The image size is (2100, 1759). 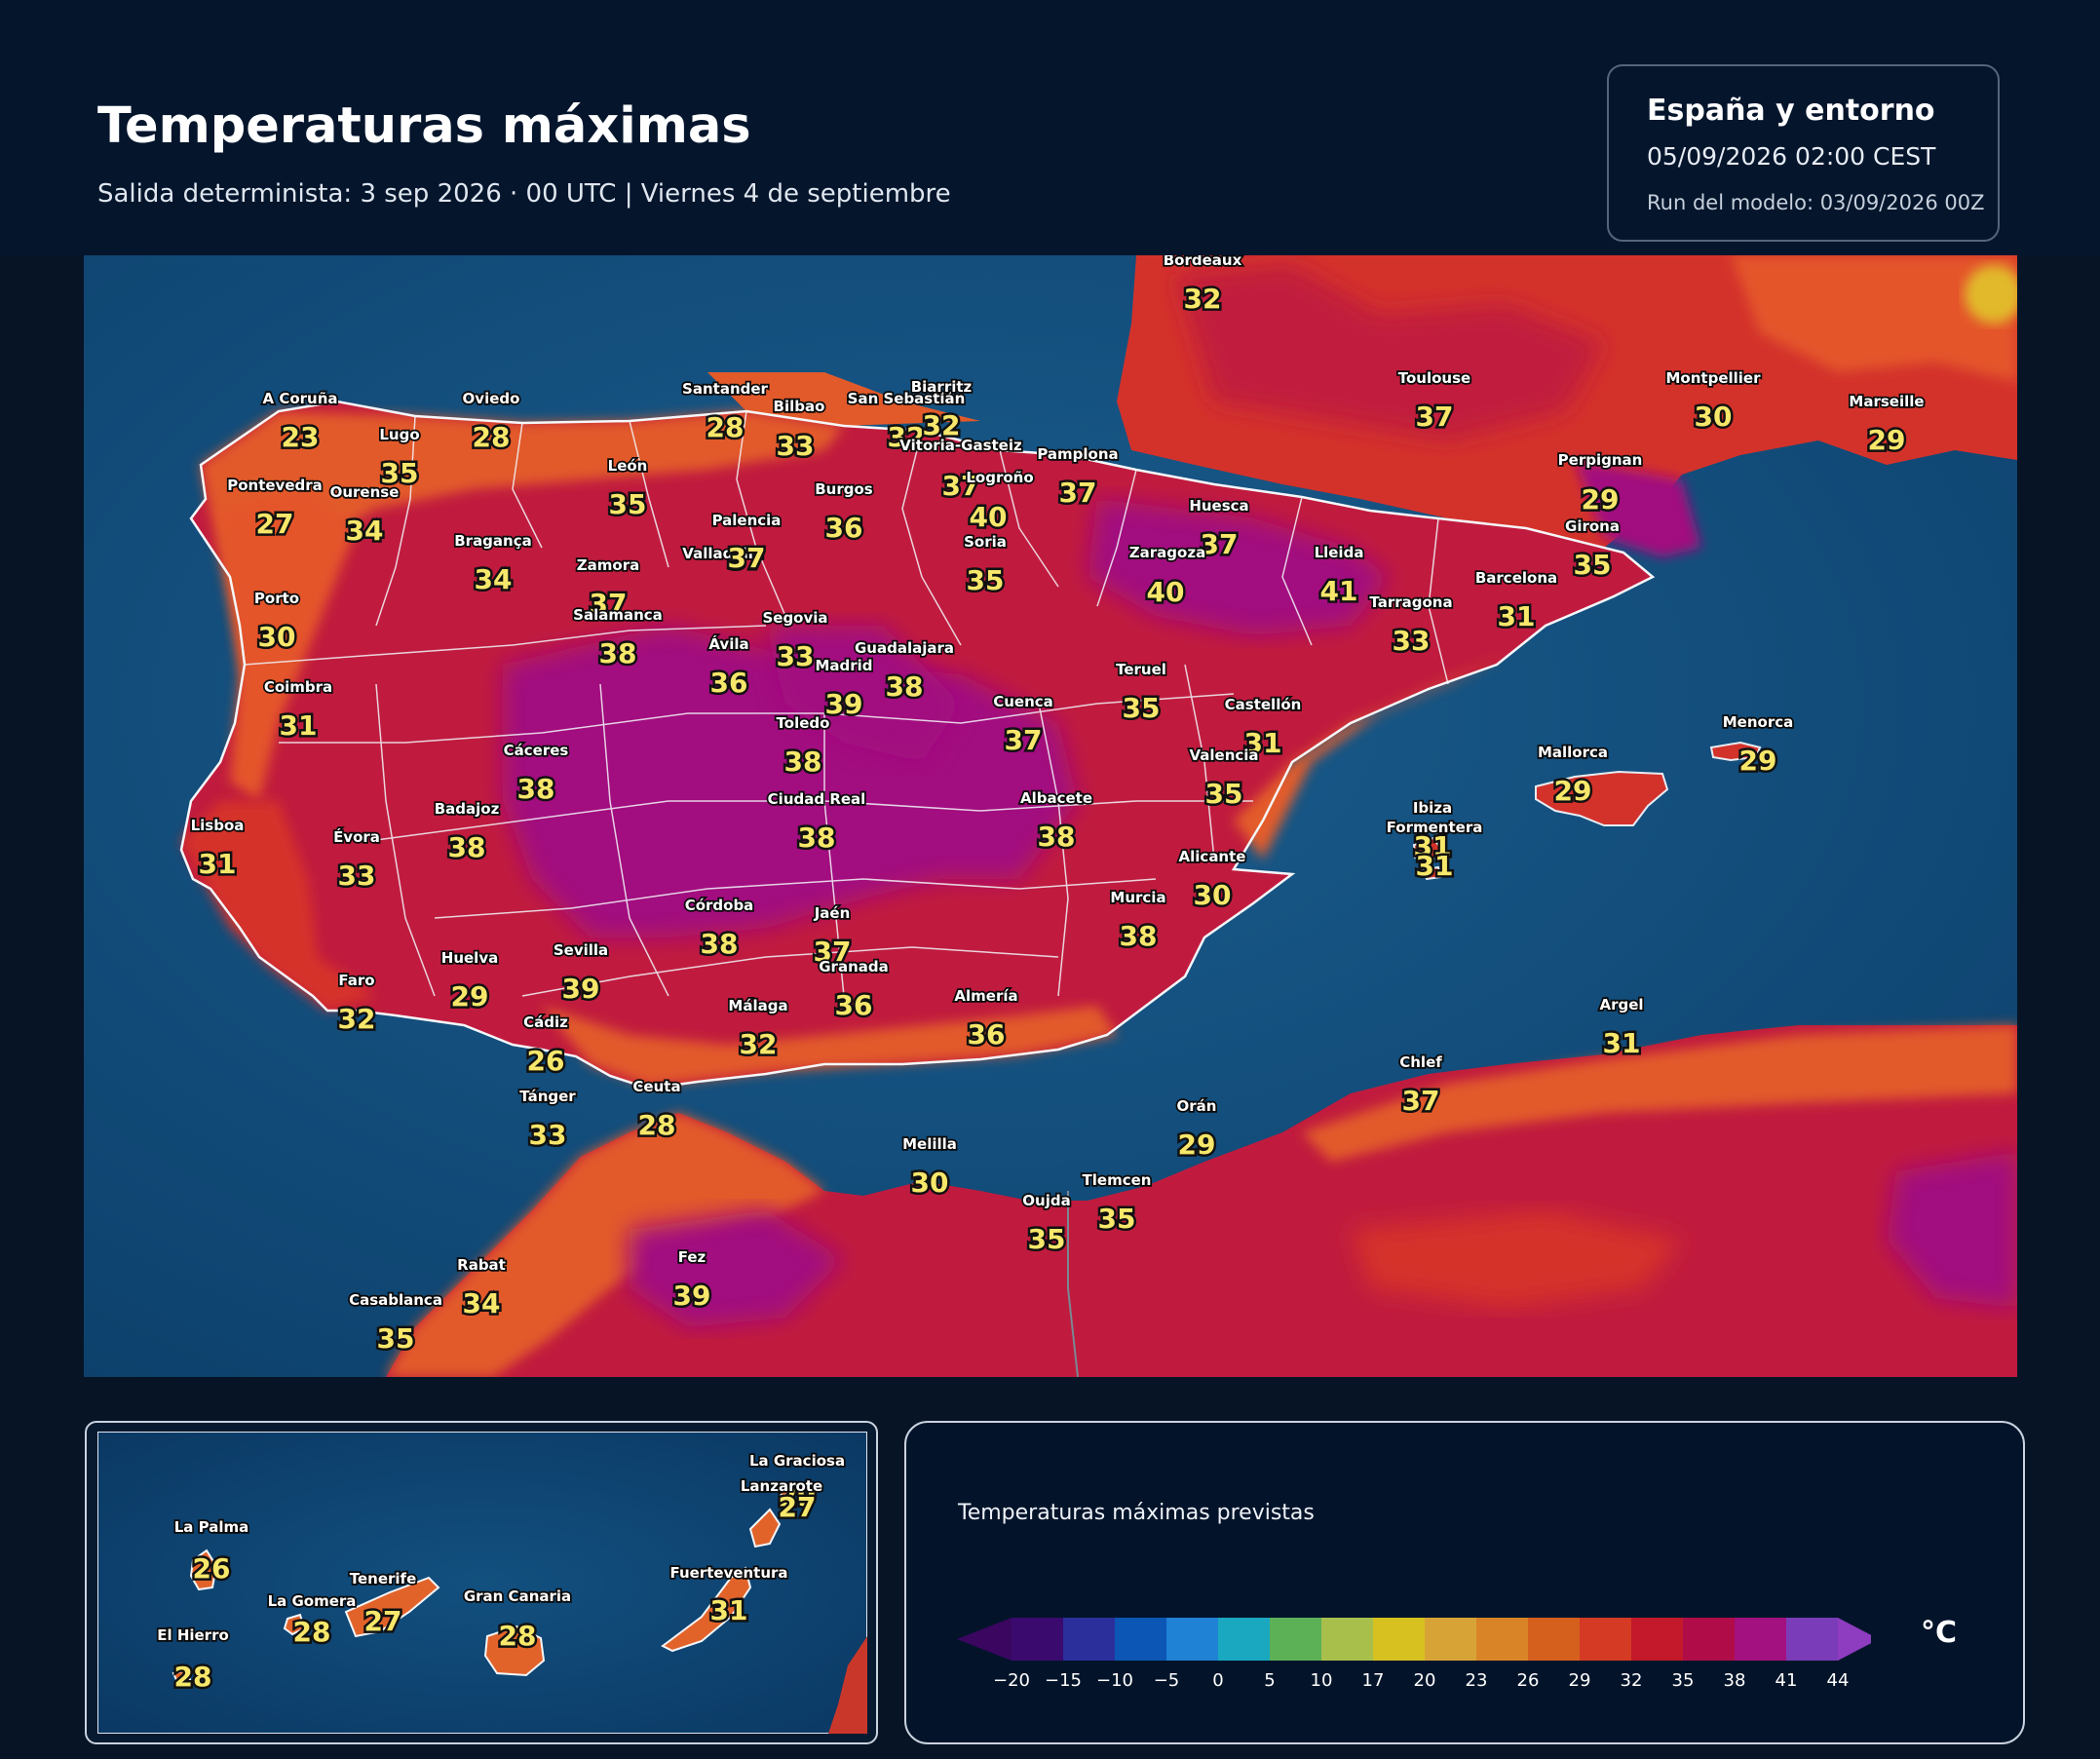 What do you see at coordinates (941, 409) in the screenshot?
I see `station-biarritz: Biarritz 32` at bounding box center [941, 409].